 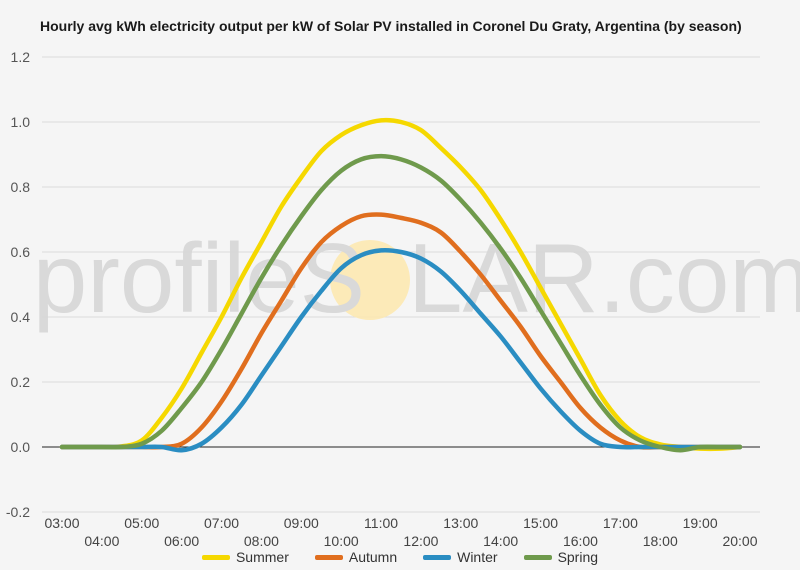 What do you see at coordinates (739, 541) in the screenshot?
I see `x-tick-label: 20:00` at bounding box center [739, 541].